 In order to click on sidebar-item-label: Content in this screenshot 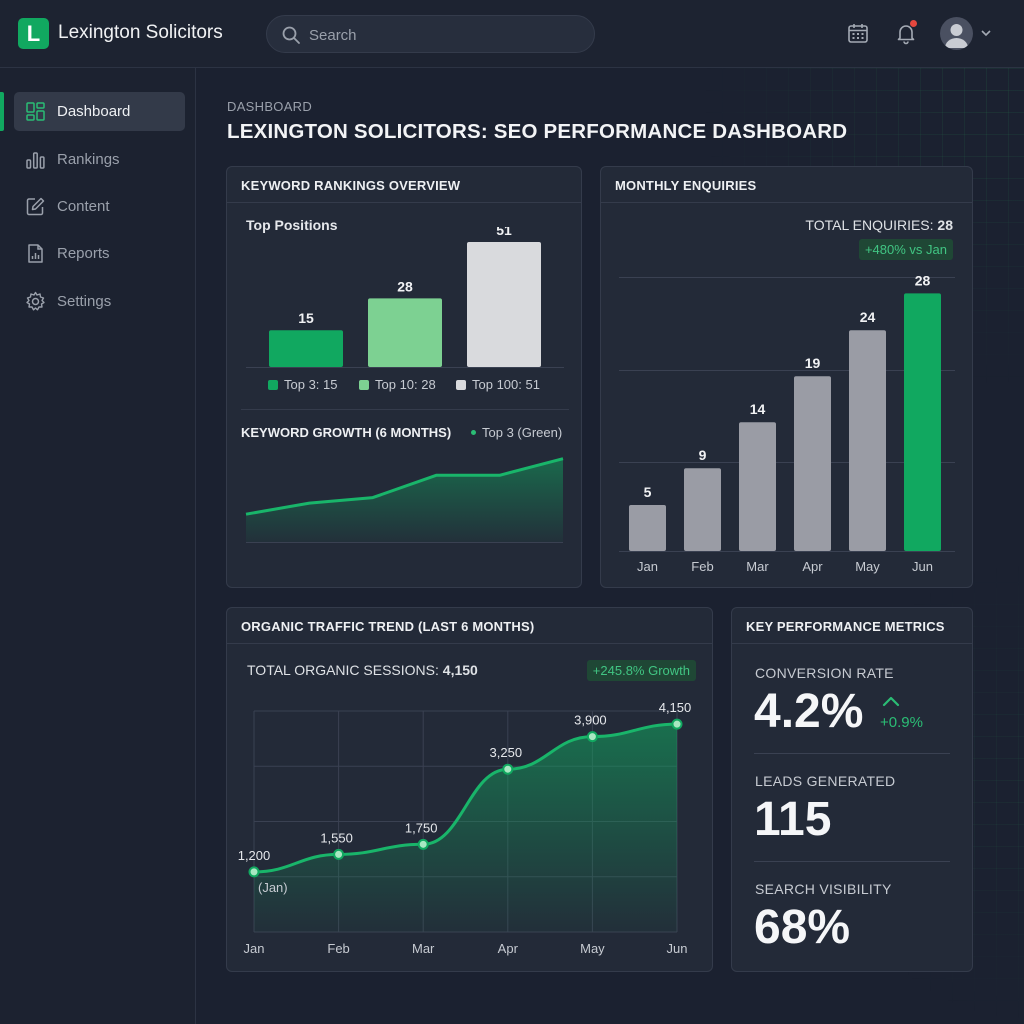, I will do `click(83, 206)`.